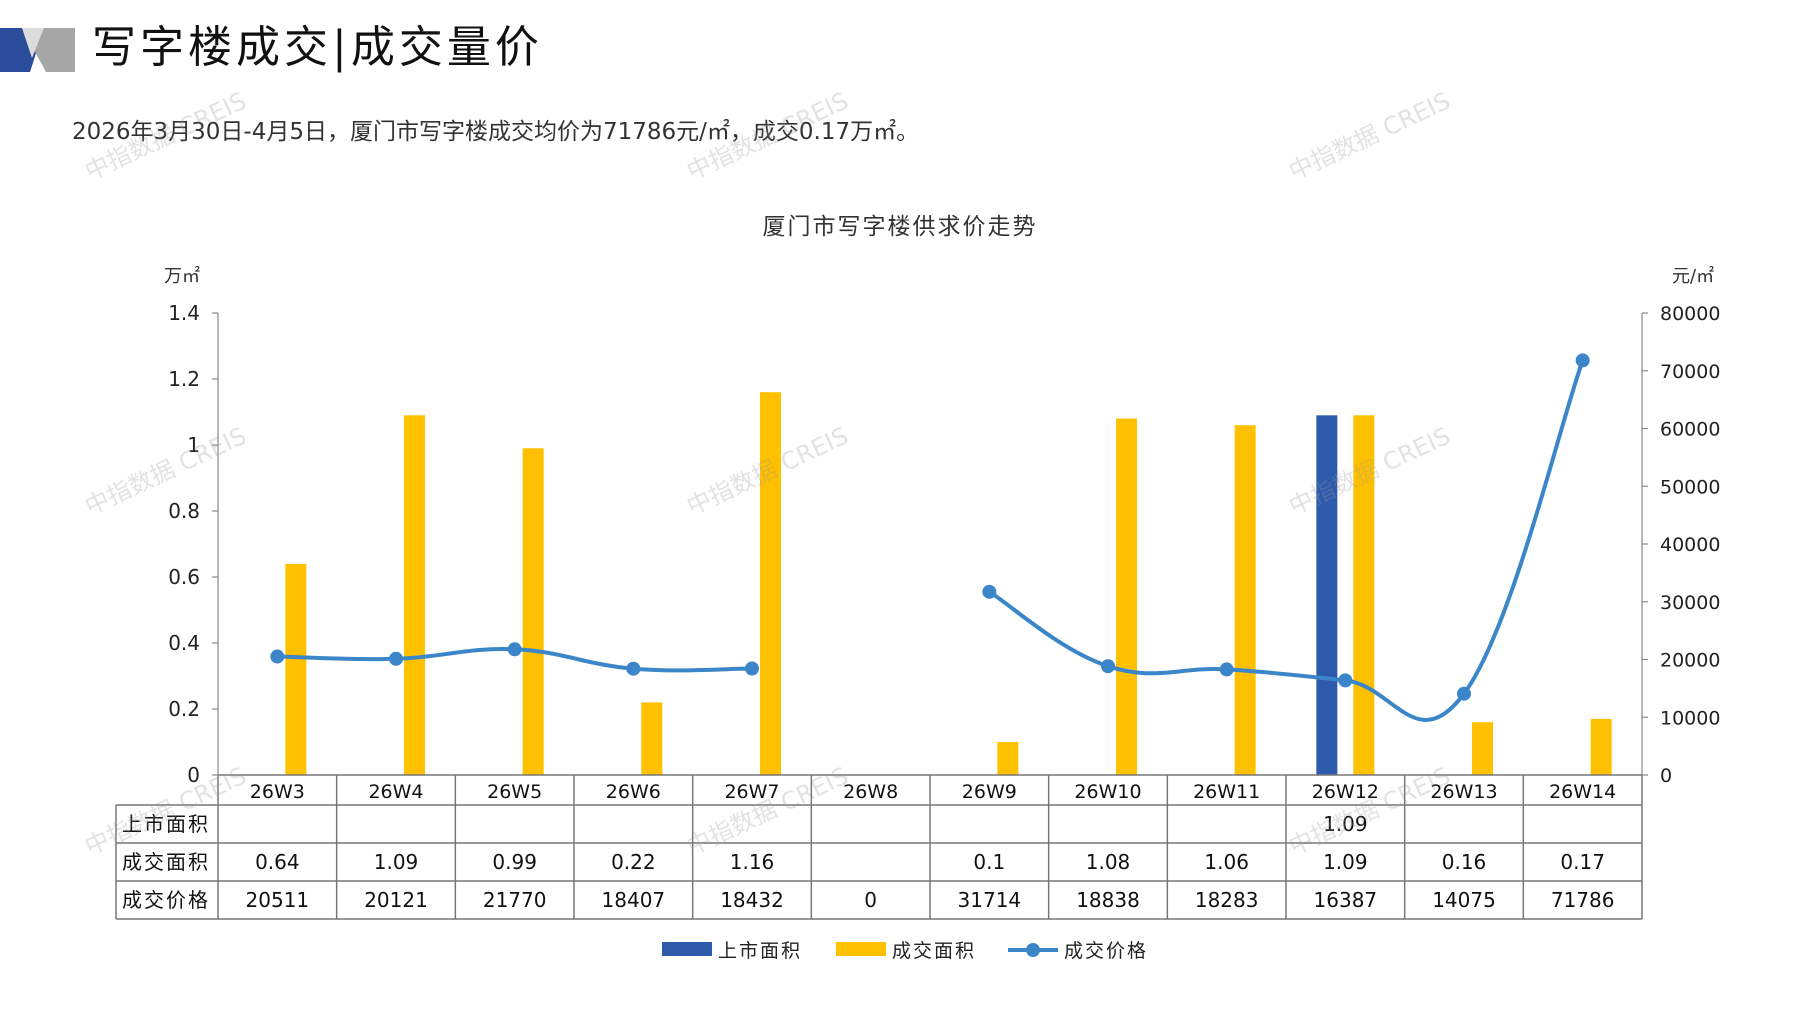 Image resolution: width=1797 pixels, height=1010 pixels. I want to click on data-label: 0.99, so click(514, 862).